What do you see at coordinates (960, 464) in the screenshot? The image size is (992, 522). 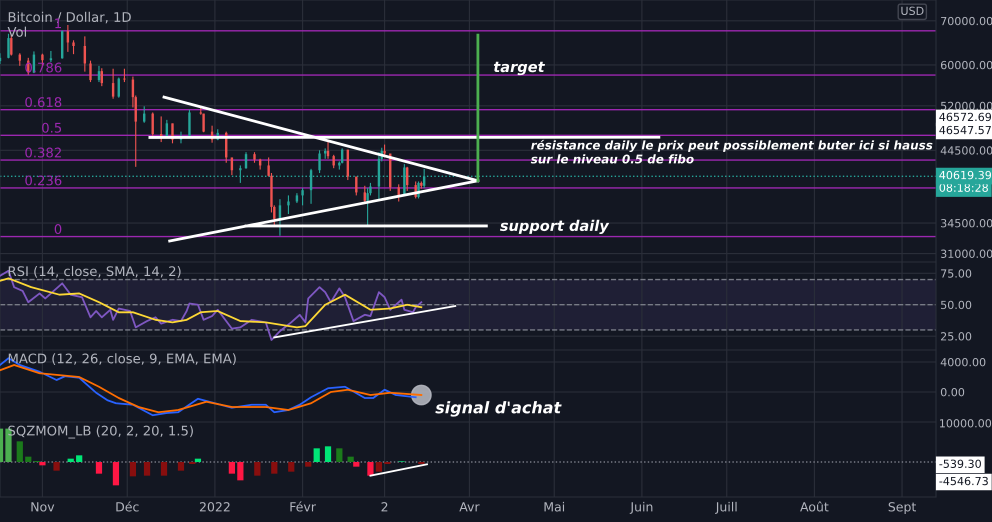 I see `text: -539.30` at bounding box center [960, 464].